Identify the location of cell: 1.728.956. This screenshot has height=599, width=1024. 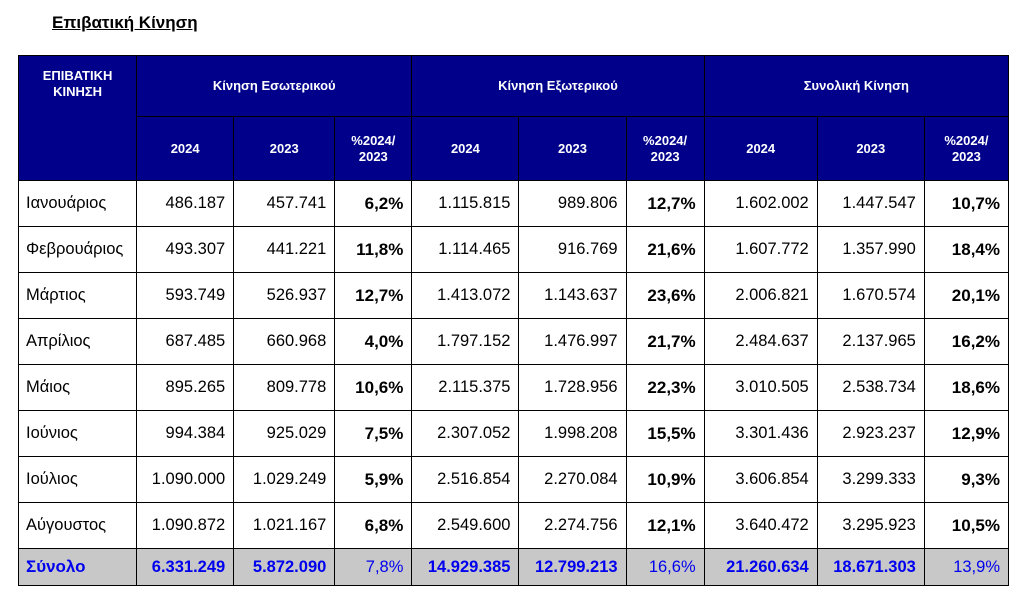
(572, 387).